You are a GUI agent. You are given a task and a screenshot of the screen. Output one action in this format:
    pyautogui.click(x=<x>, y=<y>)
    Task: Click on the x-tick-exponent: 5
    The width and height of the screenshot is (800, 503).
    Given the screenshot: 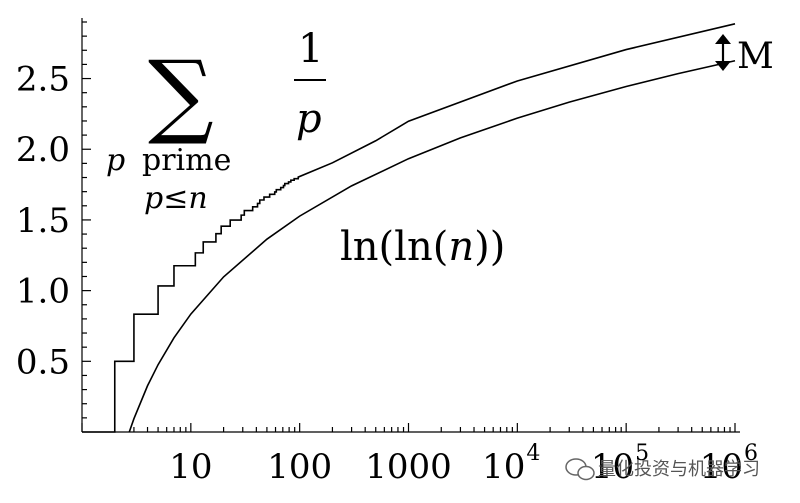 What is the action you would take?
    pyautogui.click(x=642, y=453)
    